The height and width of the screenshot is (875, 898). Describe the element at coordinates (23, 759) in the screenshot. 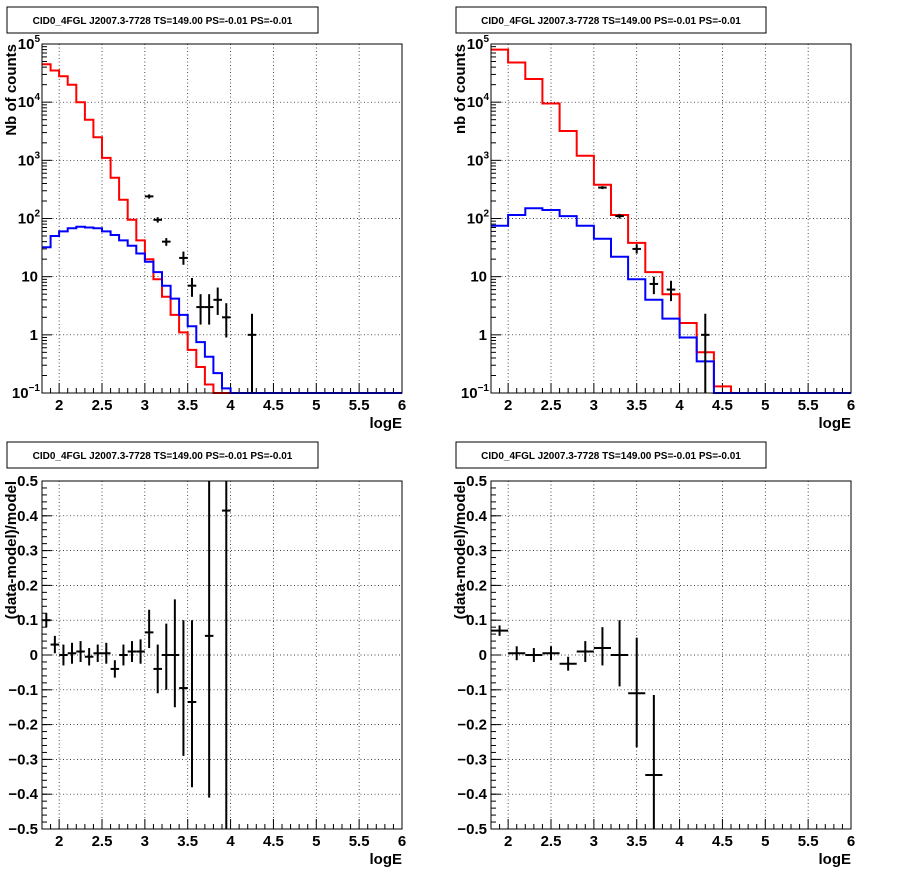

I see `y-tick-label: −0.3` at that location.